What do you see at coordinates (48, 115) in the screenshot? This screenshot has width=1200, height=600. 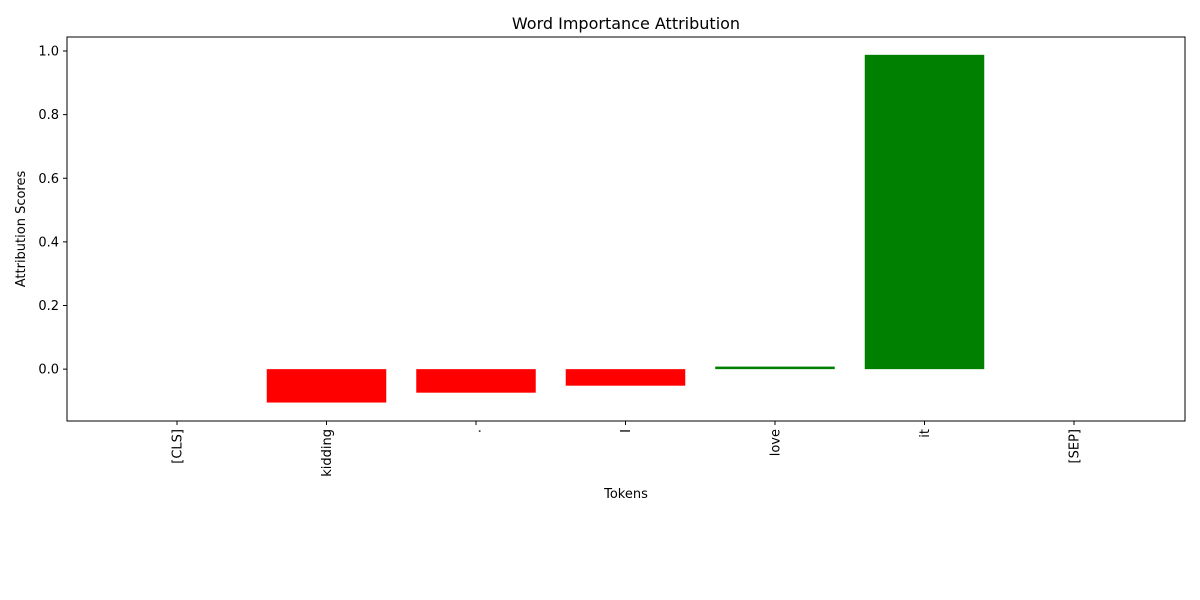 I see `y-tick-label: 0.8` at bounding box center [48, 115].